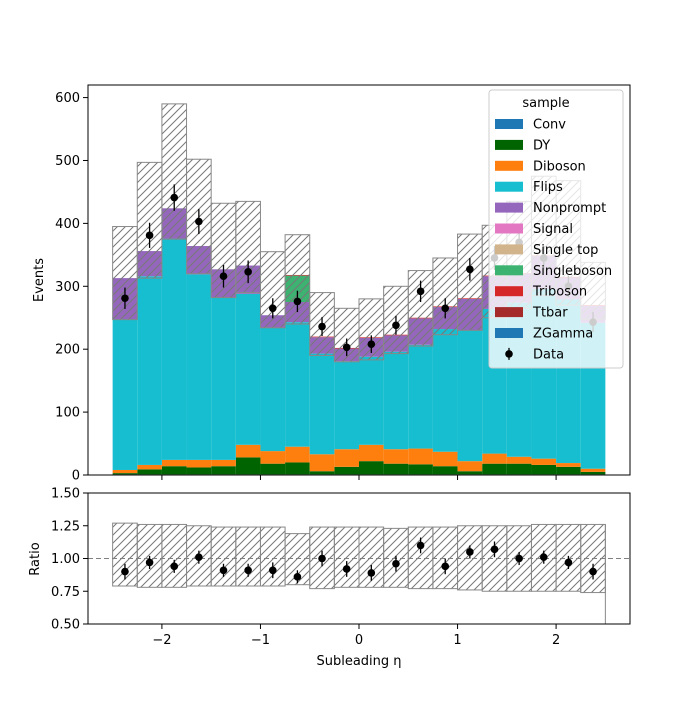  What do you see at coordinates (556, 640) in the screenshot?
I see `x-tick-label: 2` at bounding box center [556, 640].